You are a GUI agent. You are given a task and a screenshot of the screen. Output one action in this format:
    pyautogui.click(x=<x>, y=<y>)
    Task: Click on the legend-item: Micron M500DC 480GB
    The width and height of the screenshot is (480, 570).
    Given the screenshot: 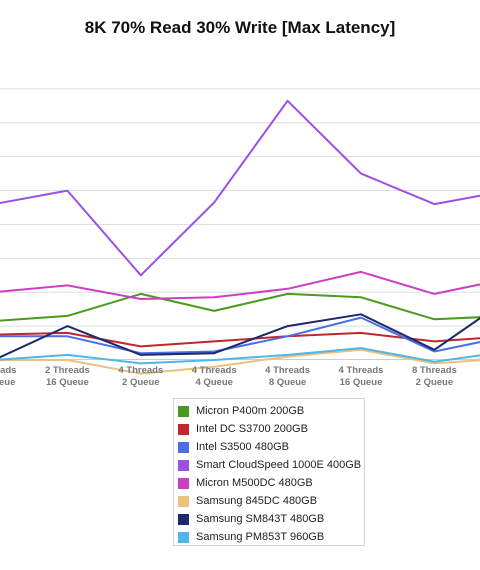 What is the action you would take?
    pyautogui.click(x=269, y=483)
    